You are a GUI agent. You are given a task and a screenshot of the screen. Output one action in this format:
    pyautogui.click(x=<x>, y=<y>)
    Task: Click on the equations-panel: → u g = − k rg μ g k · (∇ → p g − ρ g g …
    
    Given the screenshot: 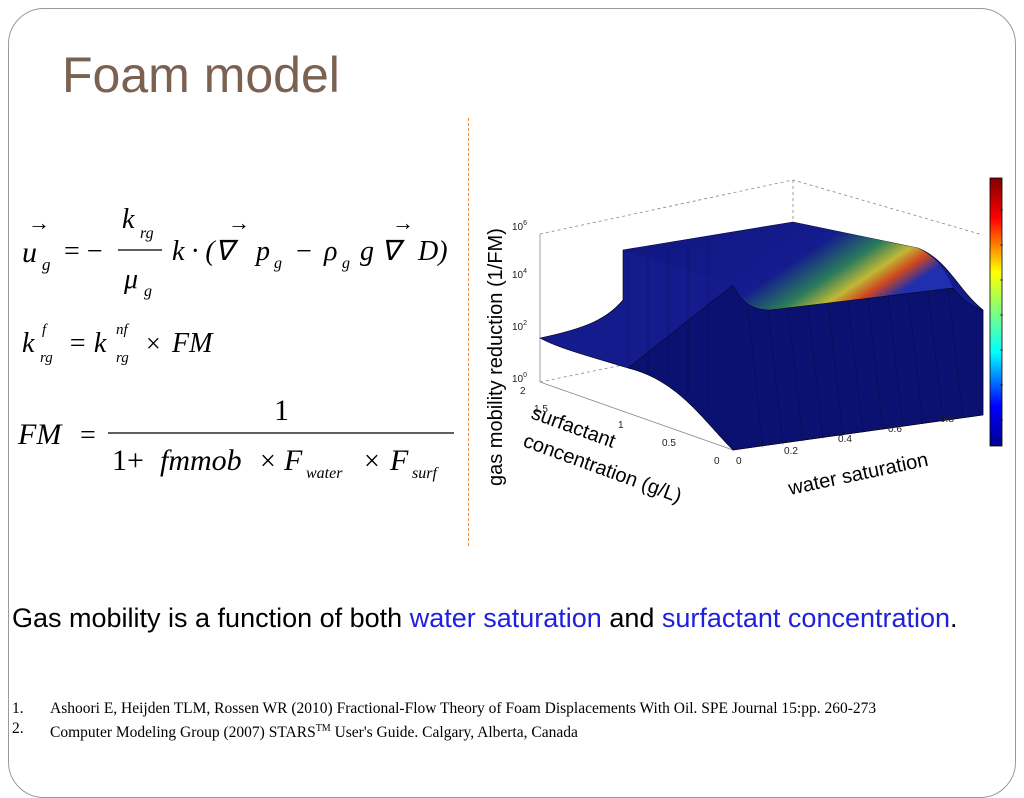 What is the action you would take?
    pyautogui.click(x=235, y=343)
    